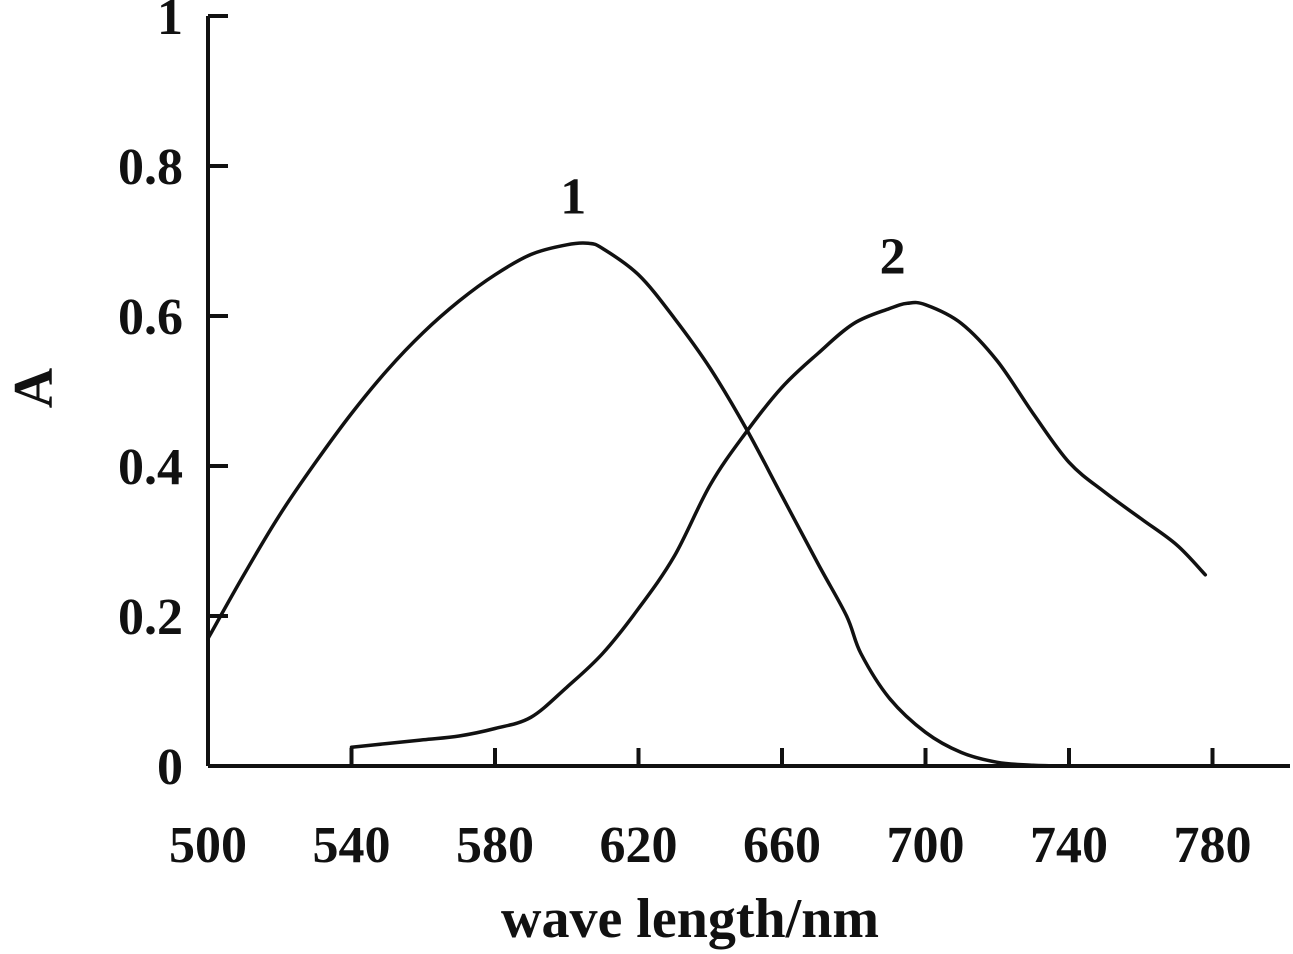  What do you see at coordinates (782, 845) in the screenshot?
I see `x-tick-label: 660` at bounding box center [782, 845].